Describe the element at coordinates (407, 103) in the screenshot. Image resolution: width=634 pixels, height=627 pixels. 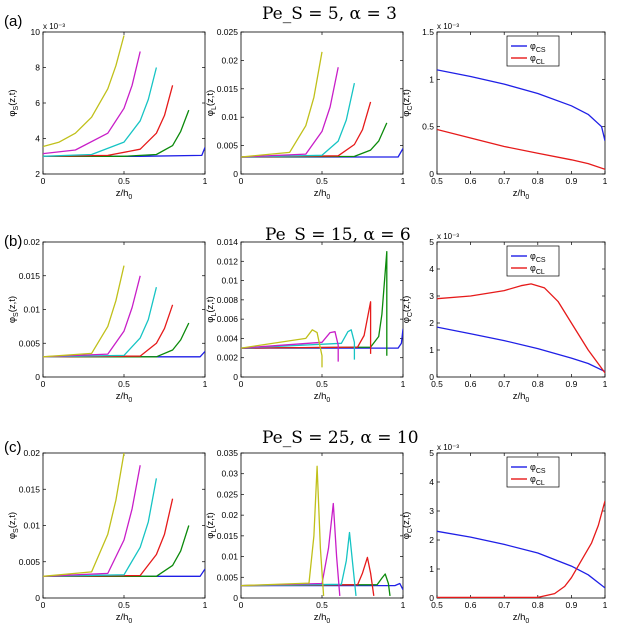
I see `y-axis-label: φC(z,t)` at that location.